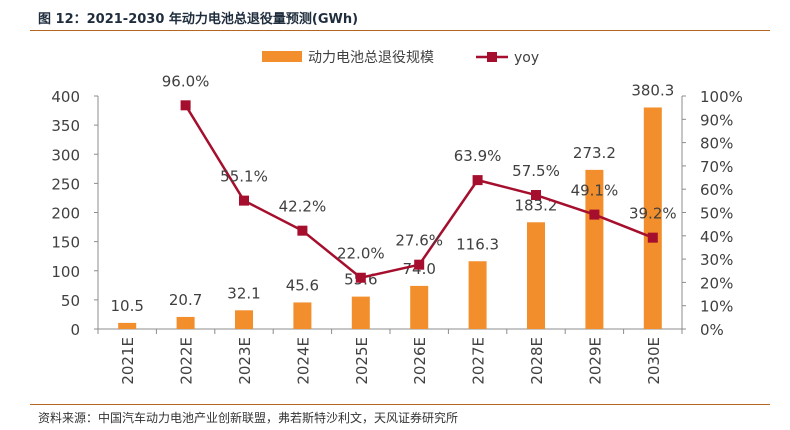  I want to click on y-right-tick-label: 10%, so click(716, 307).